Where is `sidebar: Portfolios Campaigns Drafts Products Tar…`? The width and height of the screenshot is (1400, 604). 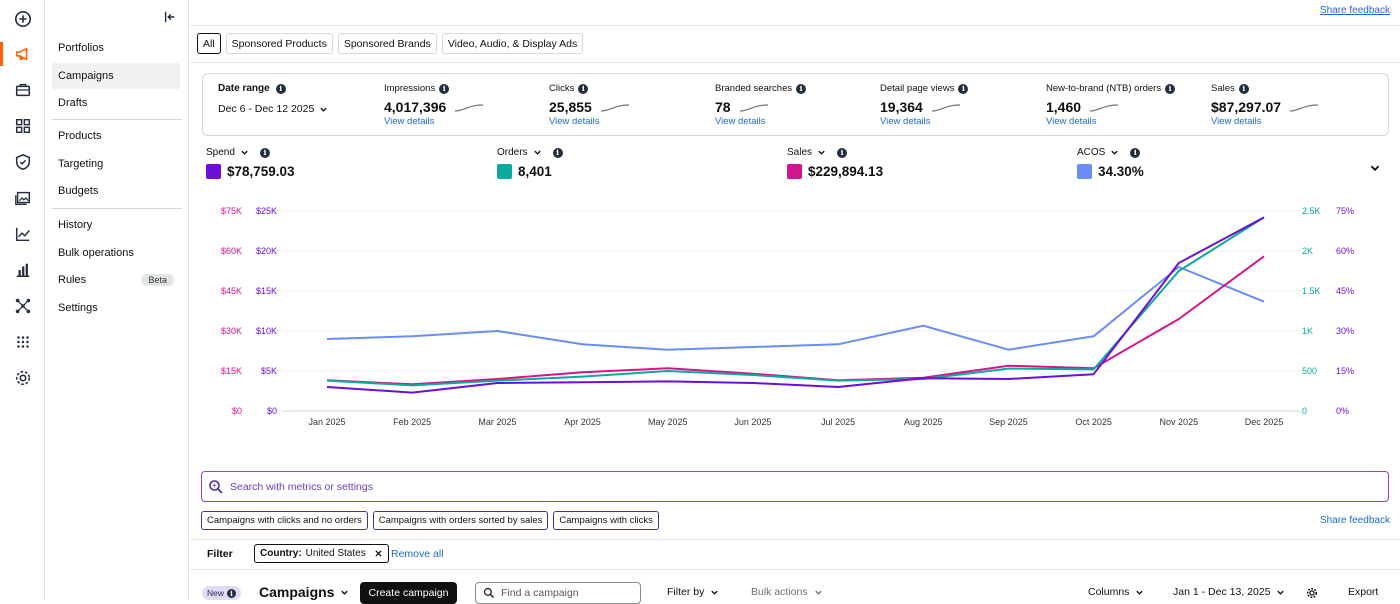
sidebar: Portfolios Campaigns Drafts Products Tar… is located at coordinates (117, 300).